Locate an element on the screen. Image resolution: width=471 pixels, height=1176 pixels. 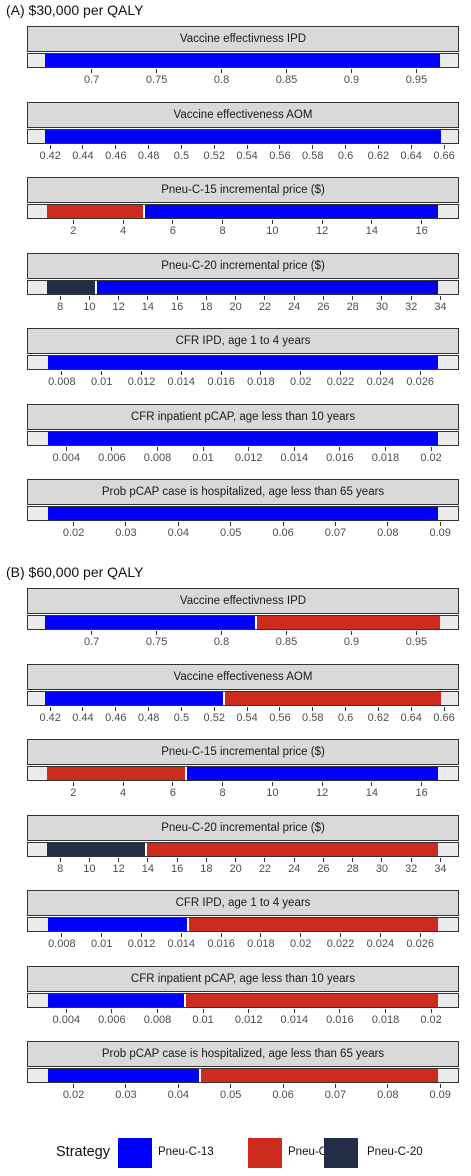
axis-tick-label: 0.008 is located at coordinates (157, 1020).